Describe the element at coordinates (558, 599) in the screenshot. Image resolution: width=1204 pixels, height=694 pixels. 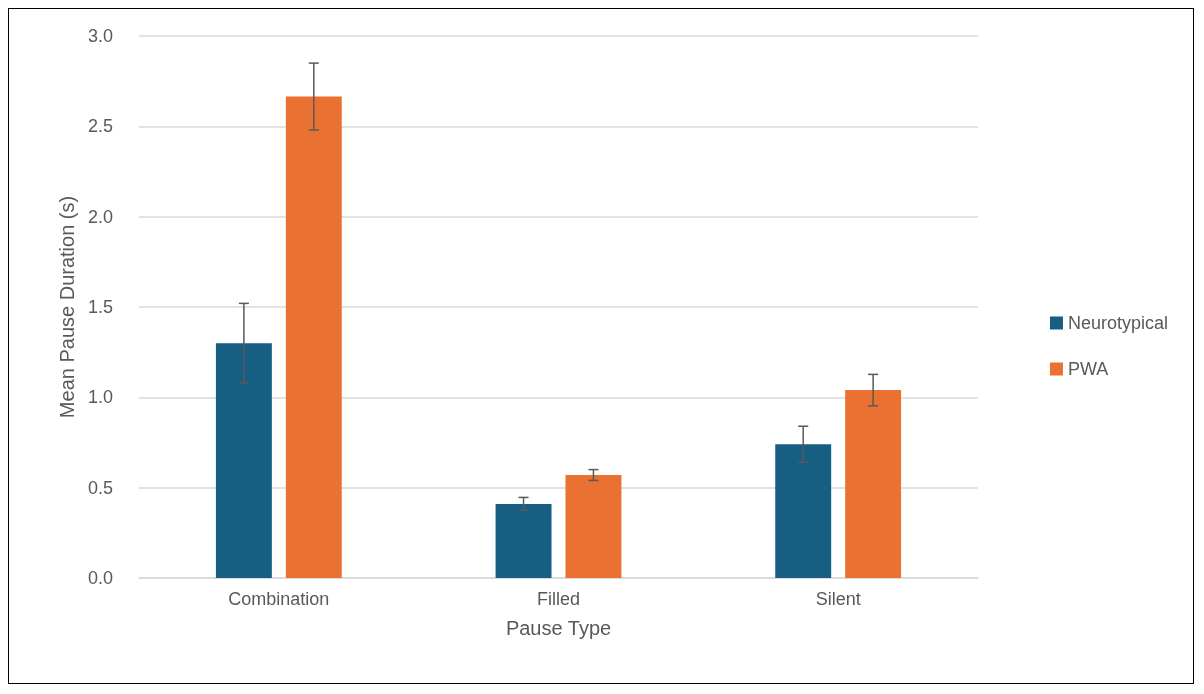
I see `x-tick-label: Filled` at that location.